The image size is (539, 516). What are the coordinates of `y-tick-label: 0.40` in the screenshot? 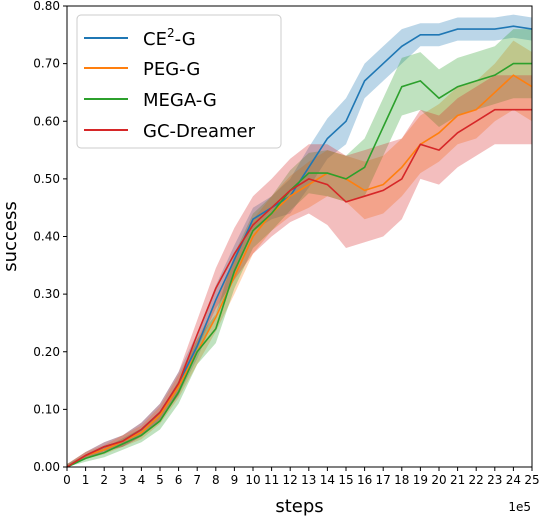 It's located at (46, 237).